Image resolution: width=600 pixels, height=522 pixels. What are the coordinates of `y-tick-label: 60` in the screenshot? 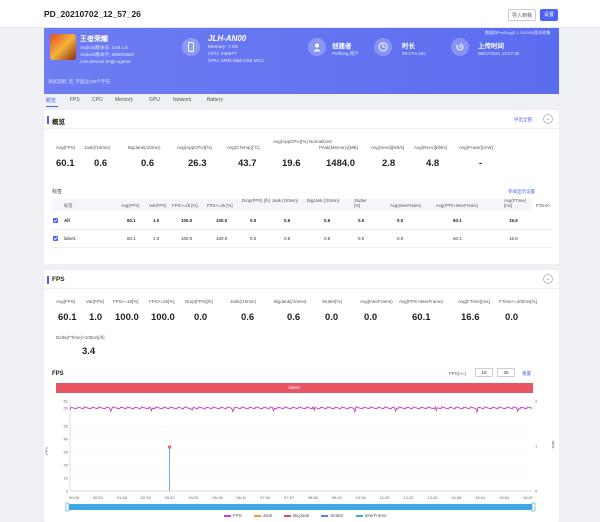 It's located at (66, 408).